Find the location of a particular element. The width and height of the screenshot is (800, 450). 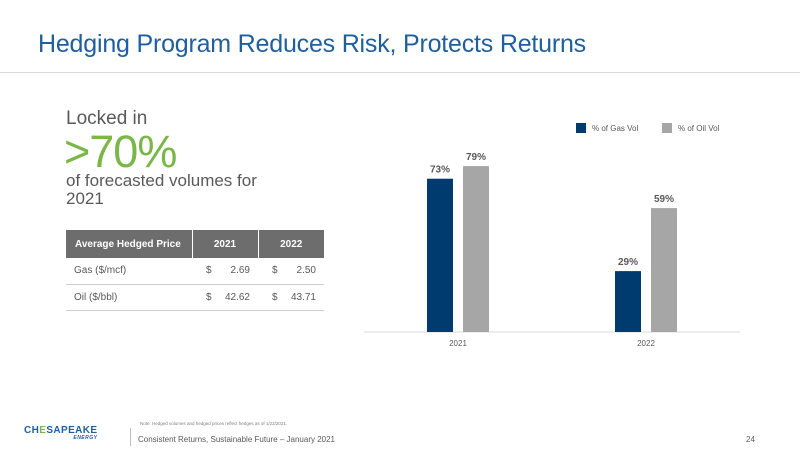

table-header: 2021 is located at coordinates (224, 244).